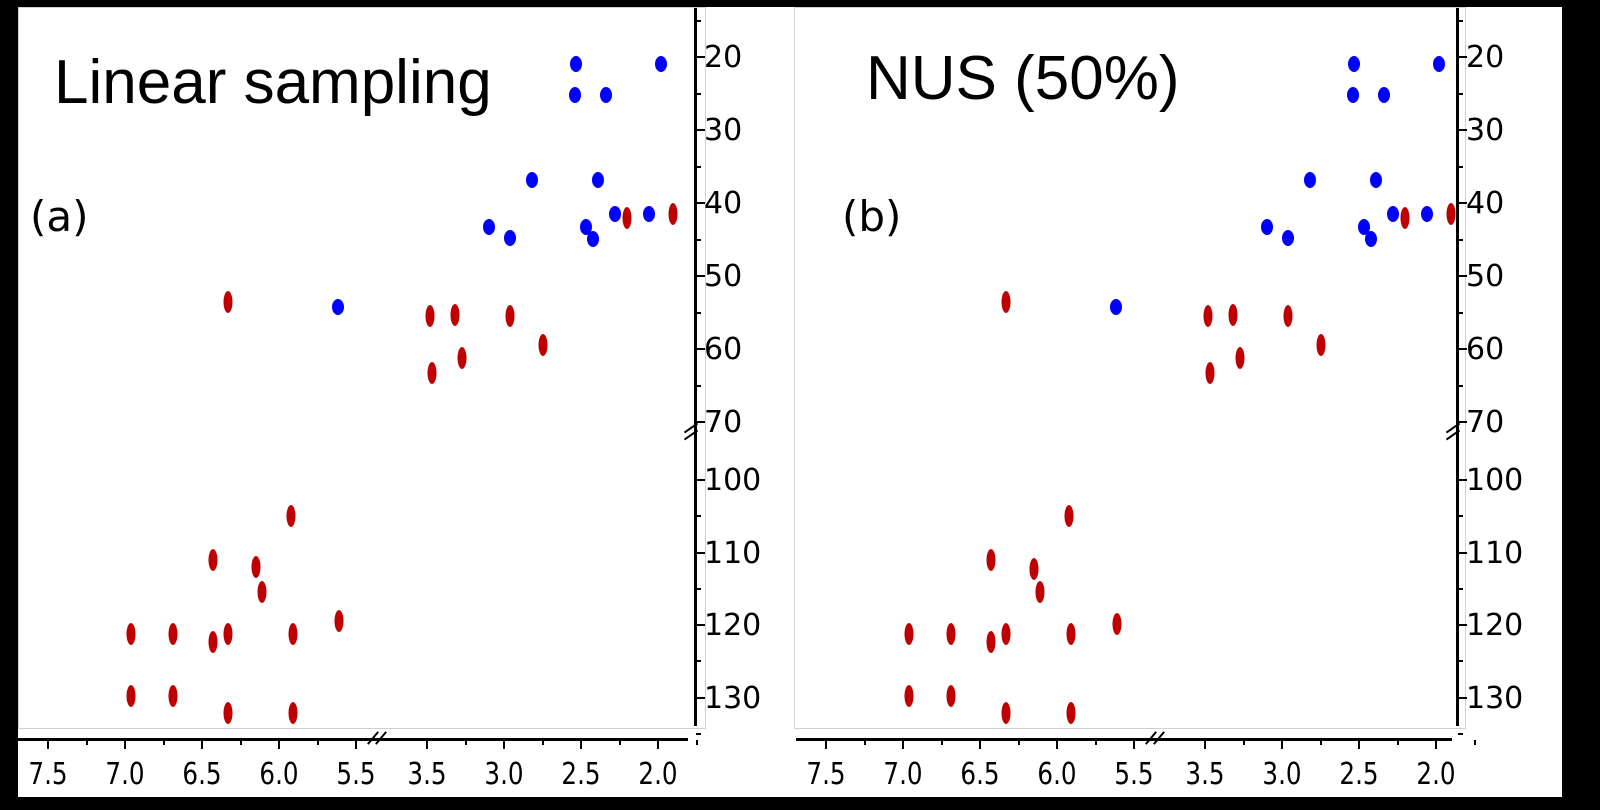 This screenshot has width=1600, height=810. I want to click on x-axis-line, so click(1124, 739).